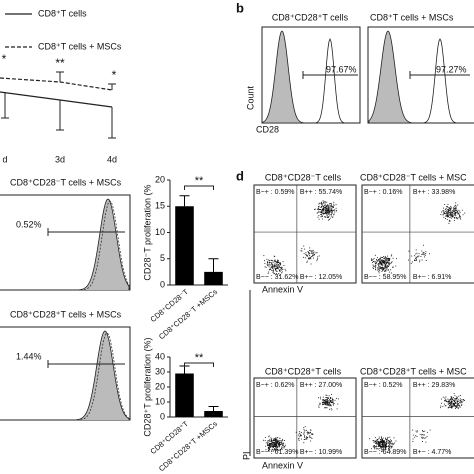 This screenshot has height=474, width=474. Describe the element at coordinates (65, 375) in the screenshot. I see `histogram-filled` at that location.